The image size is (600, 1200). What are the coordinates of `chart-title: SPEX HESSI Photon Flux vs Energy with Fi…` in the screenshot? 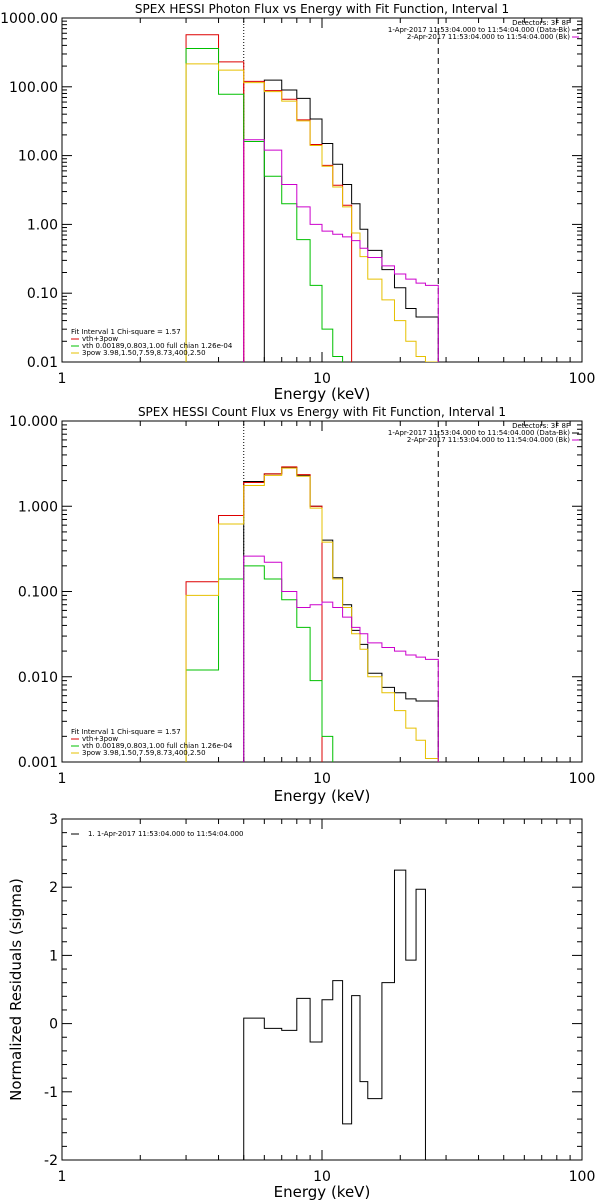 It's located at (322, 9).